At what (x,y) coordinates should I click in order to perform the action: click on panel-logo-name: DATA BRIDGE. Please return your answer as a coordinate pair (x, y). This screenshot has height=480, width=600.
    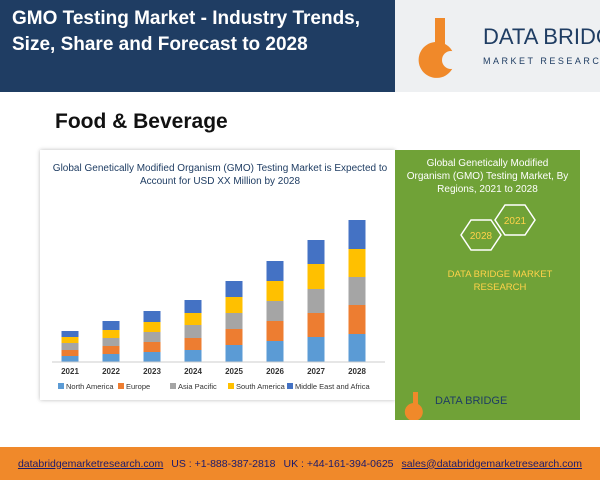
    Looking at the image, I should click on (471, 401).